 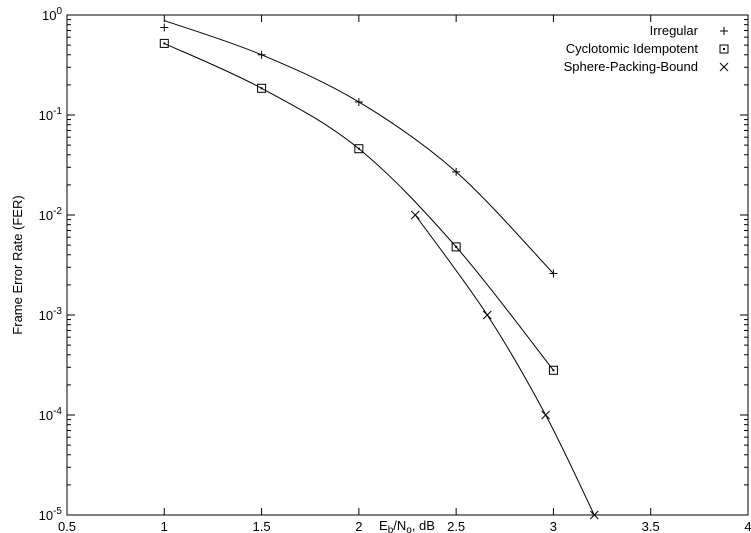 What do you see at coordinates (631, 66) in the screenshot?
I see `legend-label-sphere-packing-bound: Sphere-Packing-Bound` at bounding box center [631, 66].